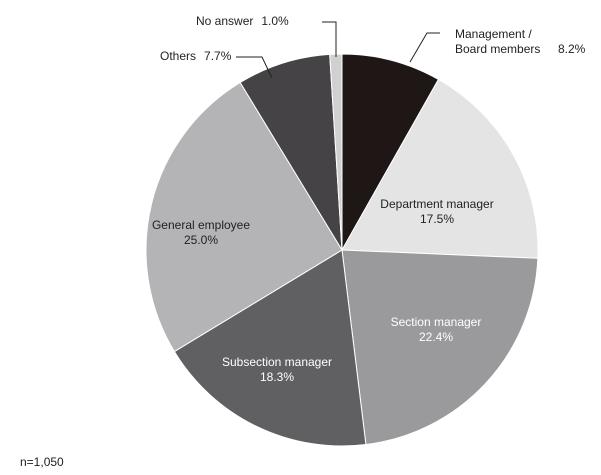  Describe the element at coordinates (277, 377) in the screenshot. I see `value-label: 18.3%` at that location.